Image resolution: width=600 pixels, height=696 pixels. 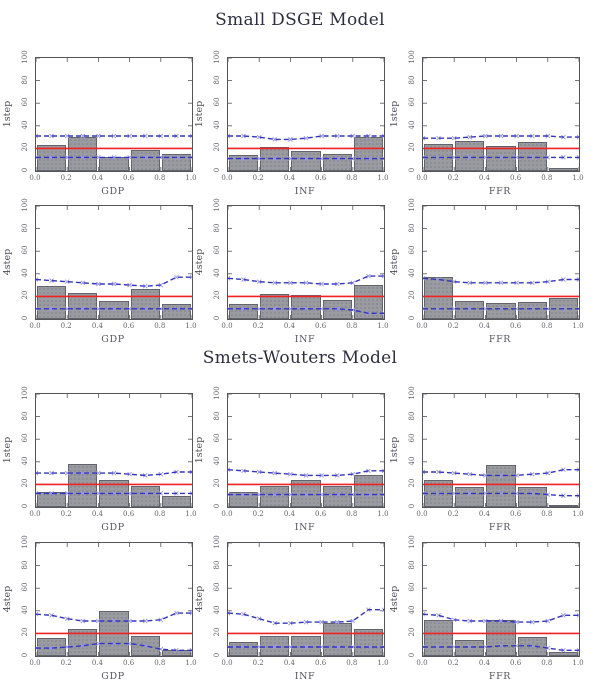 I want to click on x-axis-label: GDP, so click(x=113, y=191).